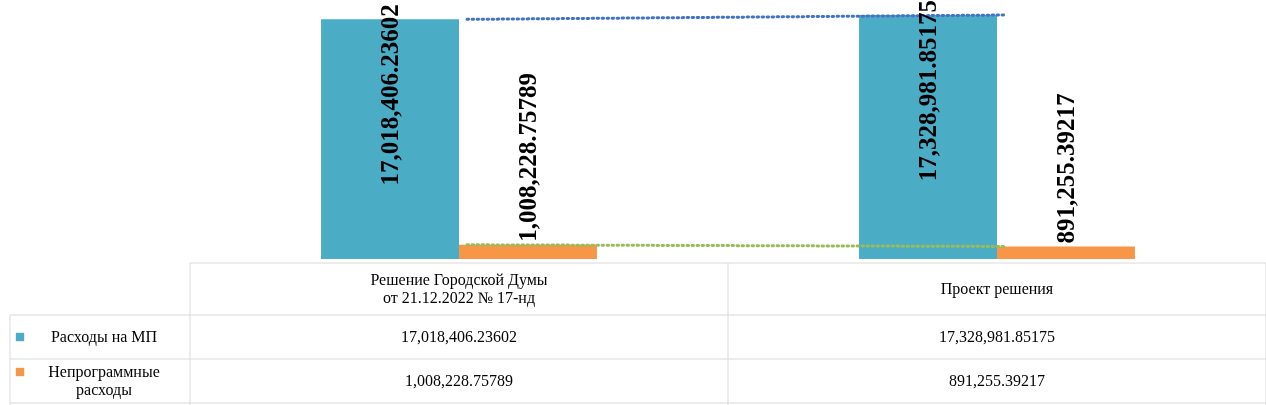 The width and height of the screenshot is (1266, 405). I want to click on text: 17,328,981.85175, so click(928, 91).